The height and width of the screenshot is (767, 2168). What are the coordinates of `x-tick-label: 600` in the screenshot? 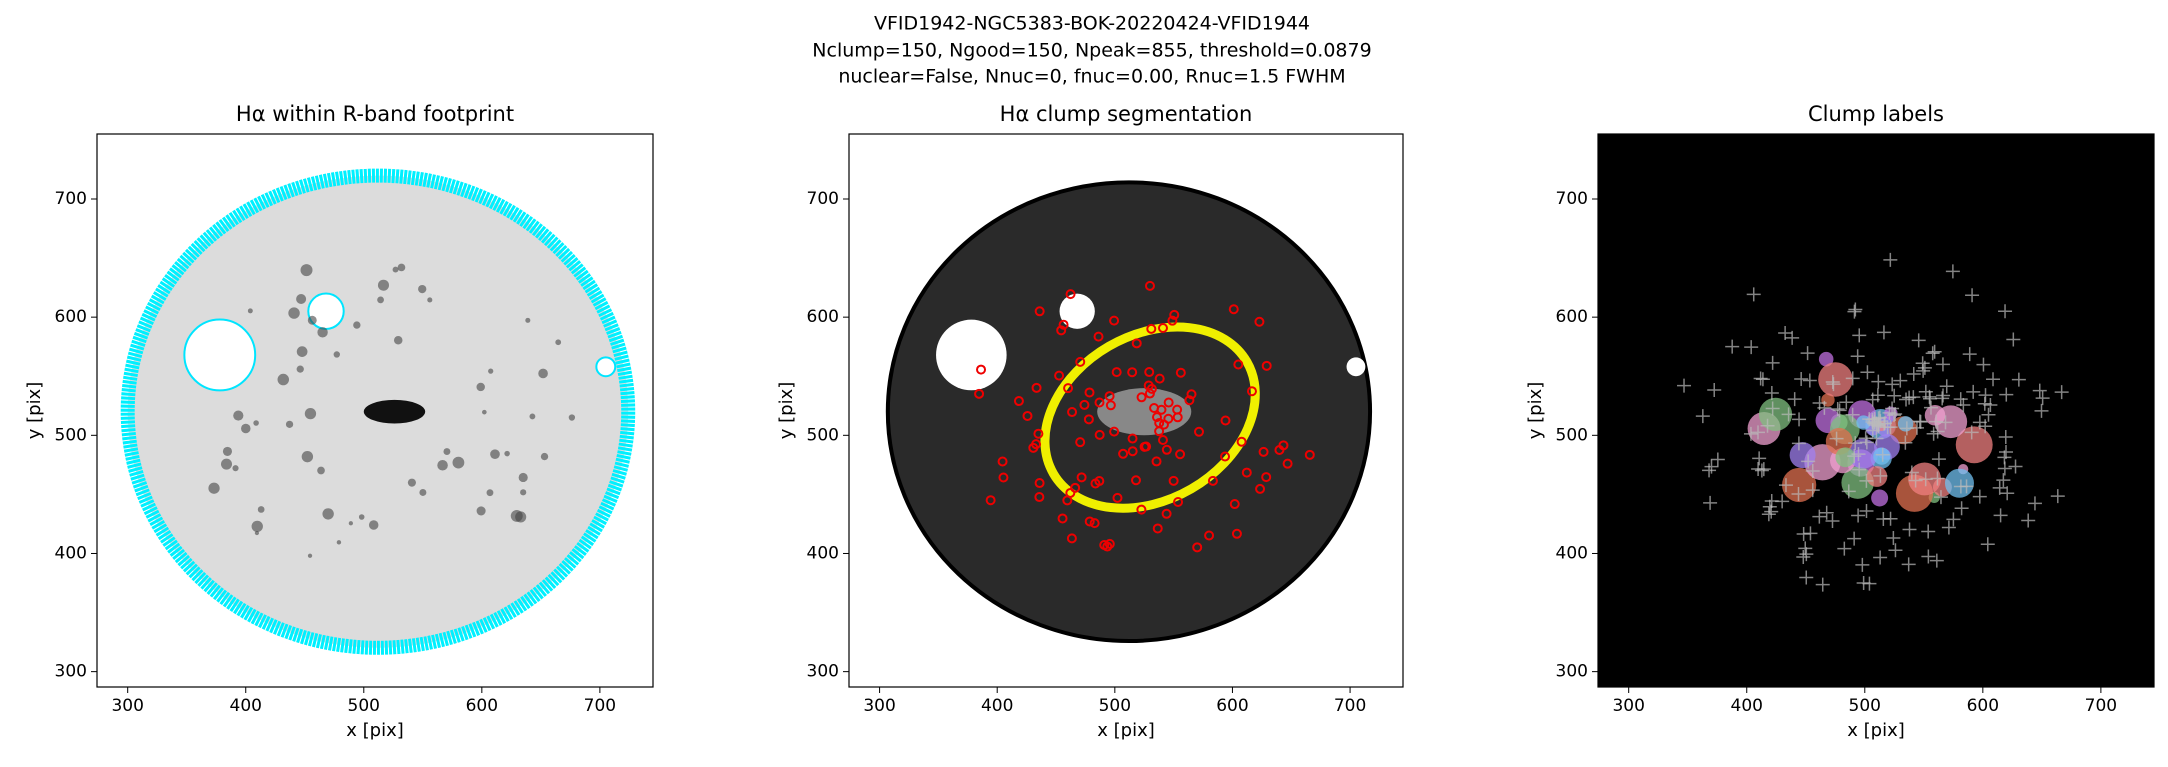 It's located at (1983, 706).